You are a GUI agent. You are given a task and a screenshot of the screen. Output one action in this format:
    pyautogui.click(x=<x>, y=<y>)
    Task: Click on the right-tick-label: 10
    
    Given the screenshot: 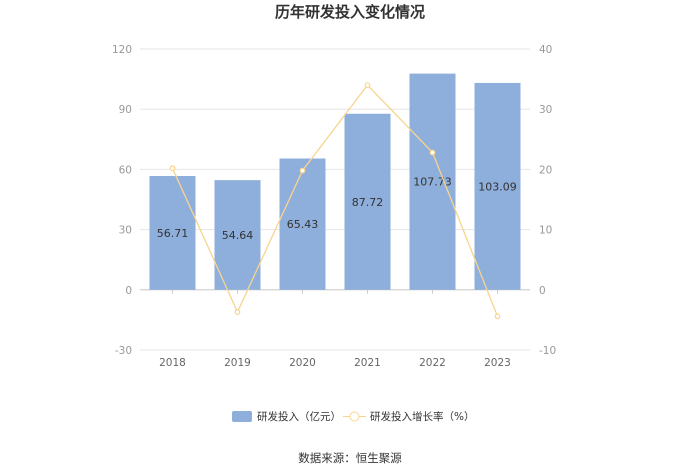 What is the action you would take?
    pyautogui.click(x=545, y=231)
    